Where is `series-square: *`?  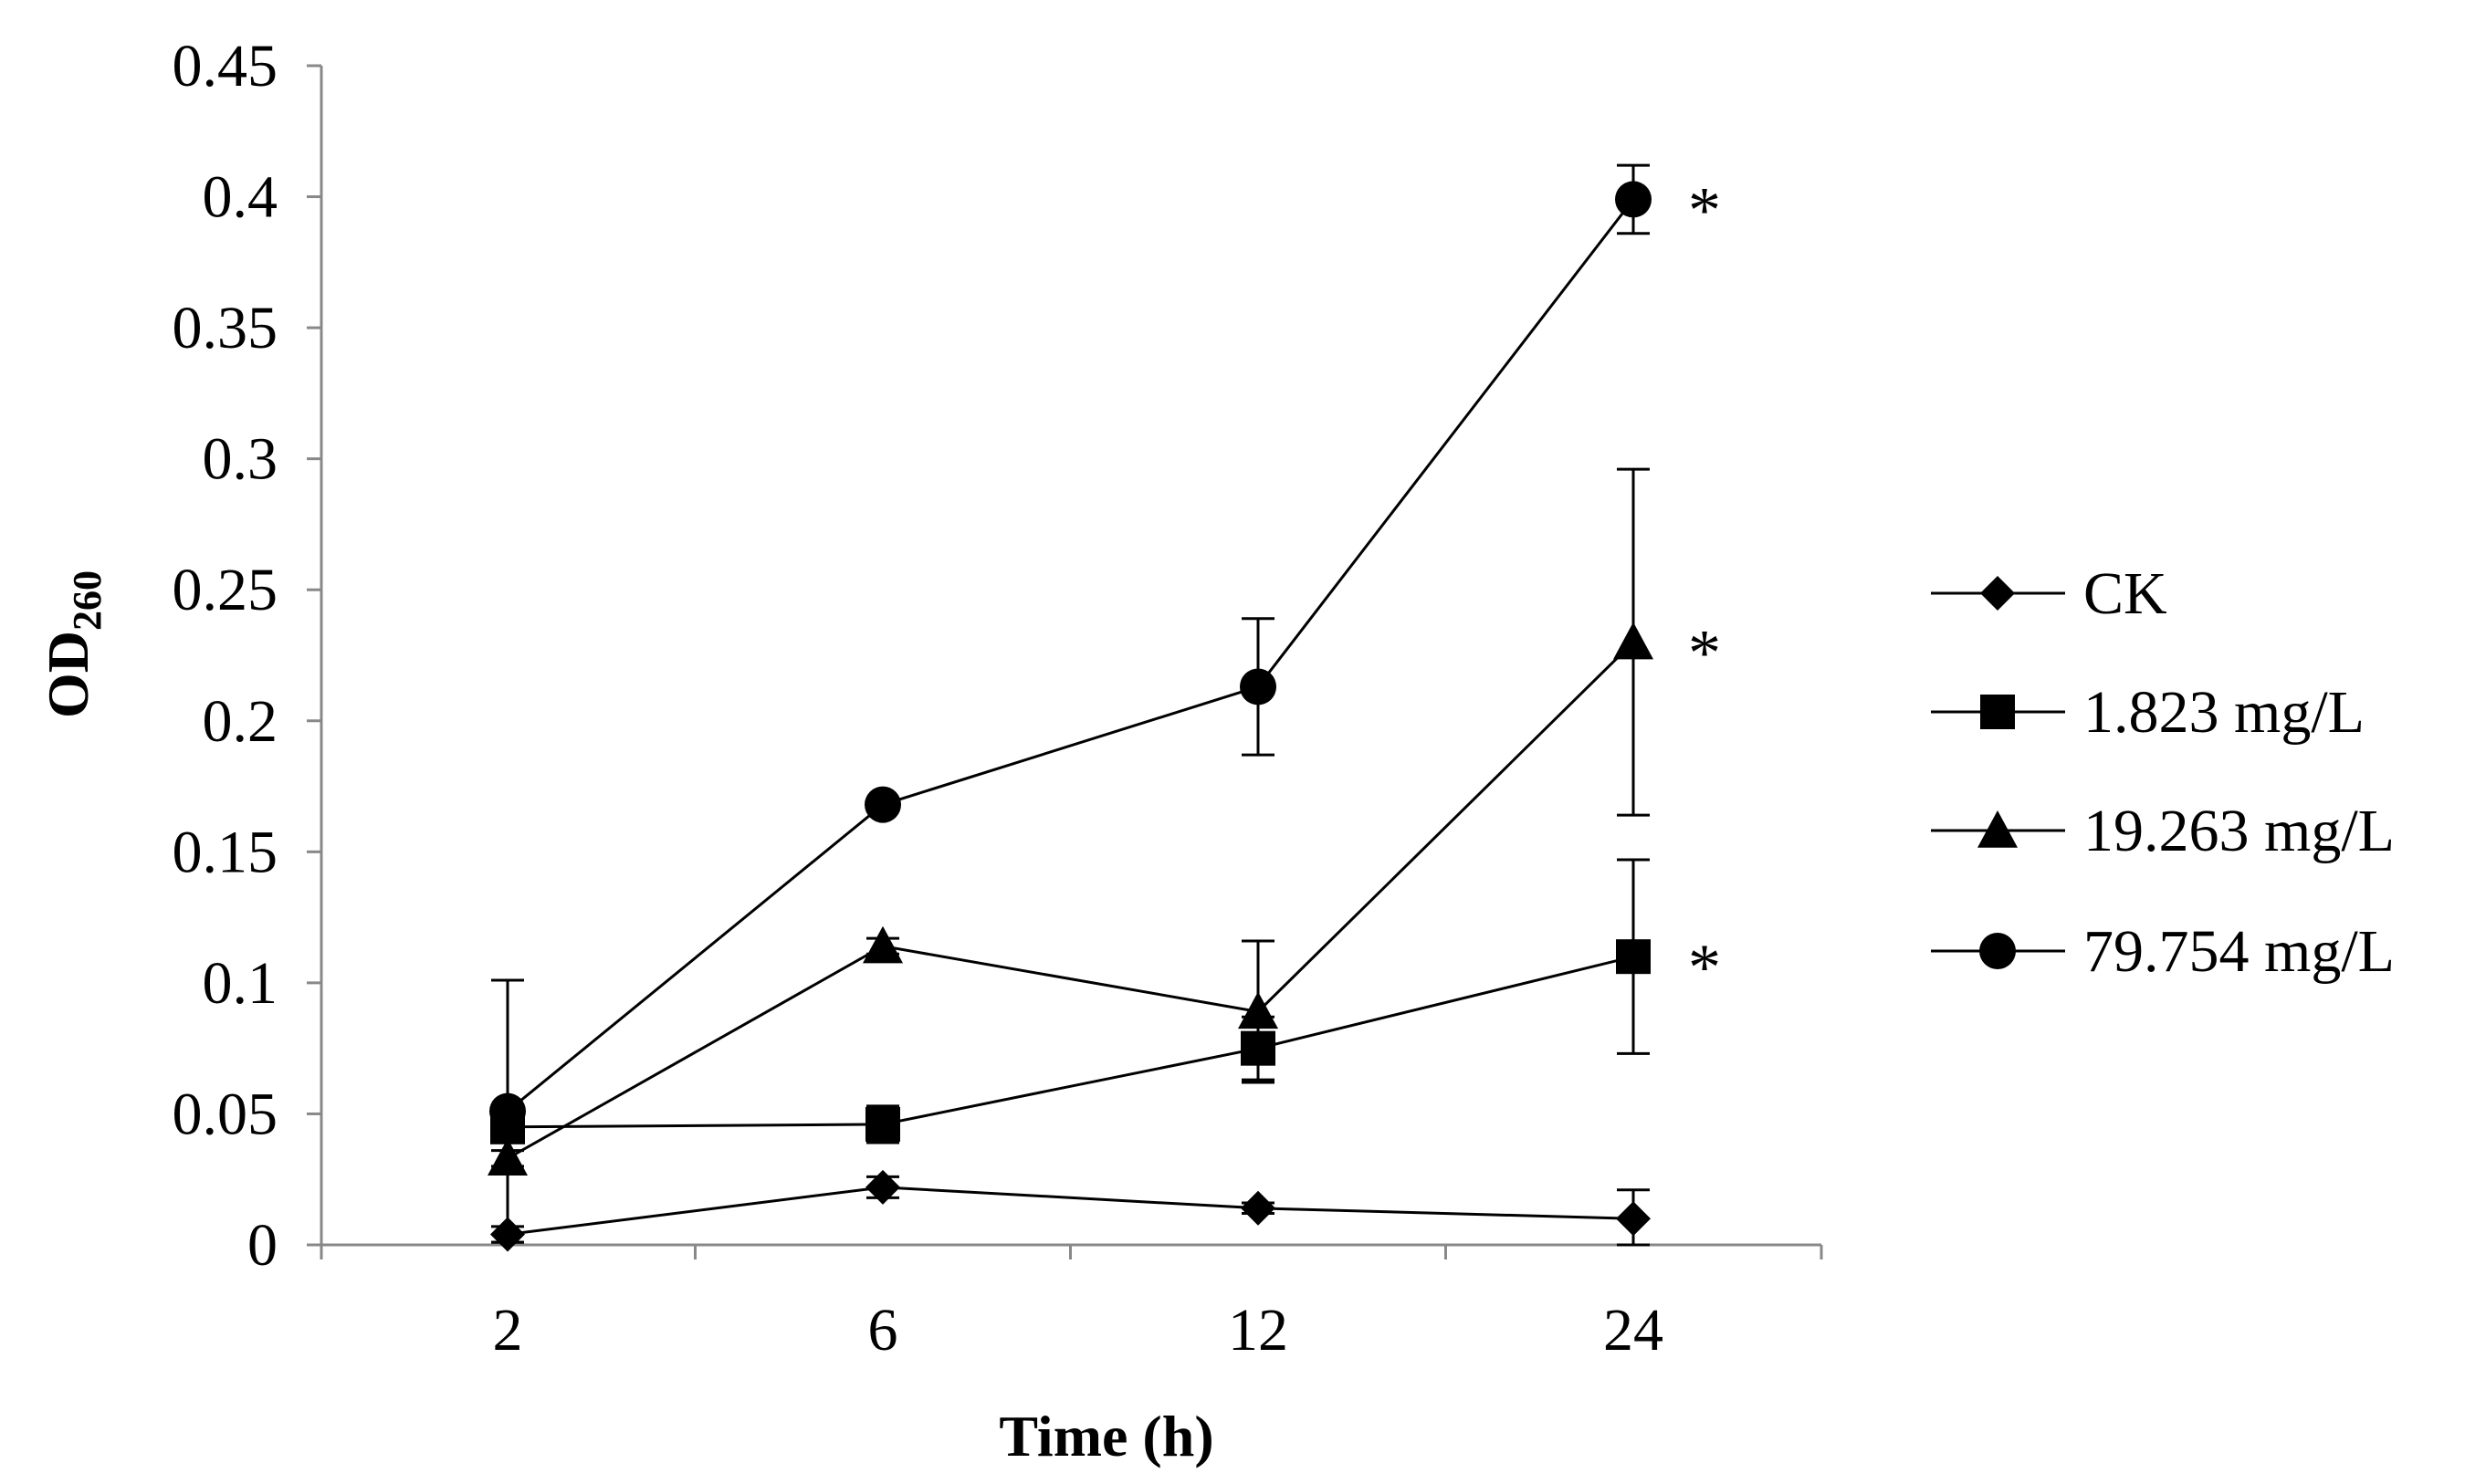 series-square: * is located at coordinates (1105, 1001).